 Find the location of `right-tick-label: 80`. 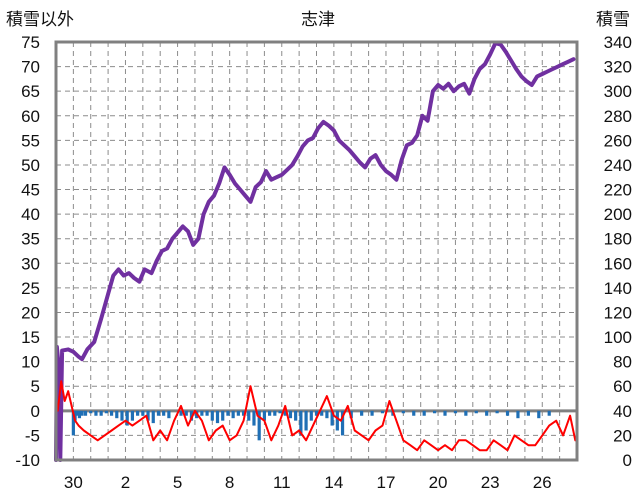

right-tick-label: 80 is located at coordinates (622, 362).